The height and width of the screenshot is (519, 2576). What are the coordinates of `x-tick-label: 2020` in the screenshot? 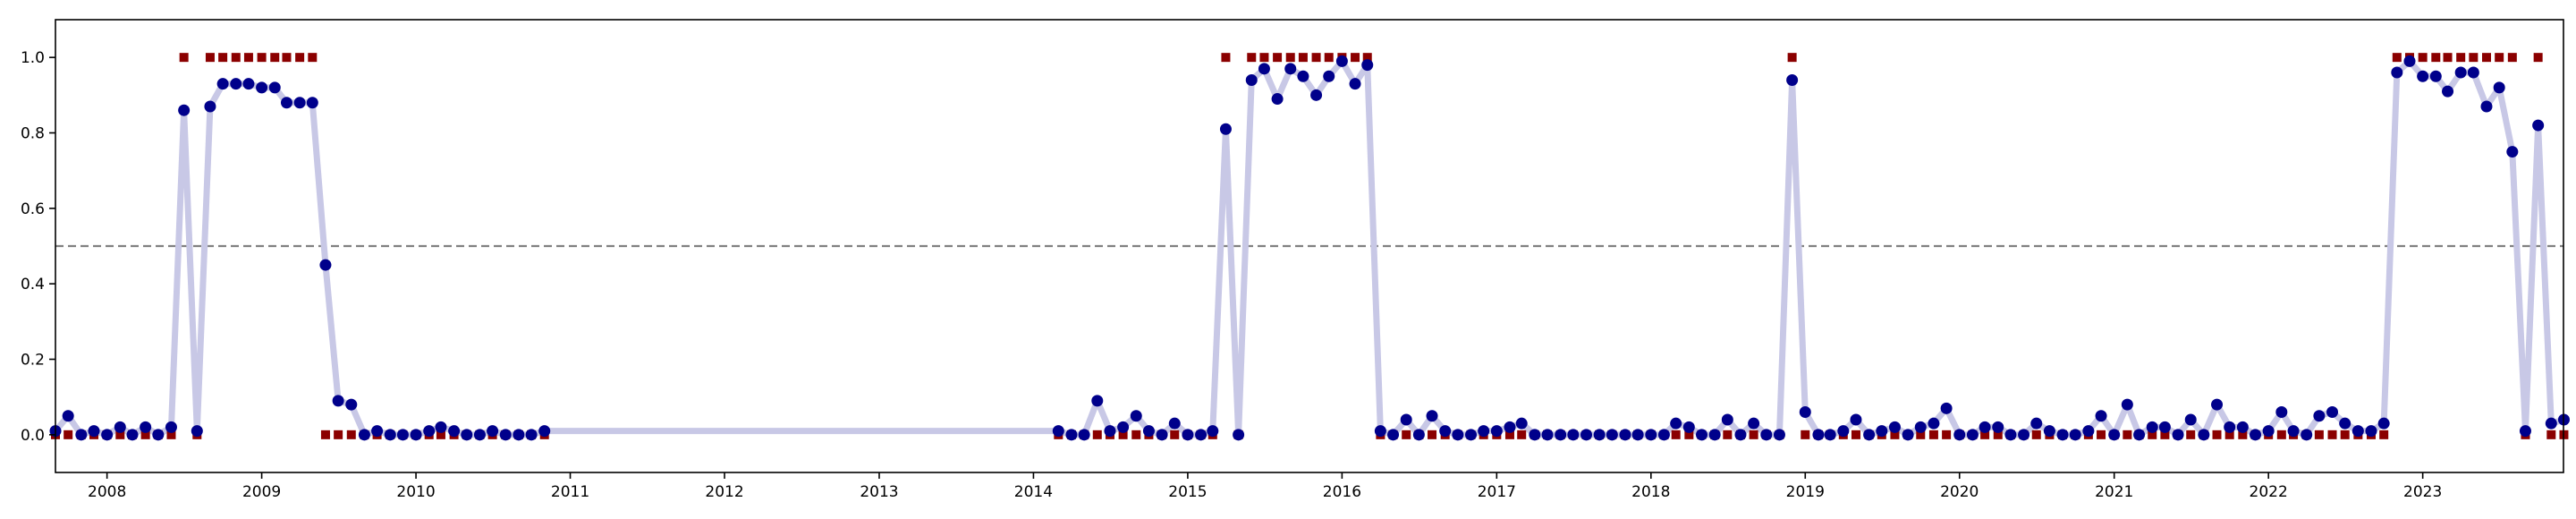 It's located at (1959, 492).